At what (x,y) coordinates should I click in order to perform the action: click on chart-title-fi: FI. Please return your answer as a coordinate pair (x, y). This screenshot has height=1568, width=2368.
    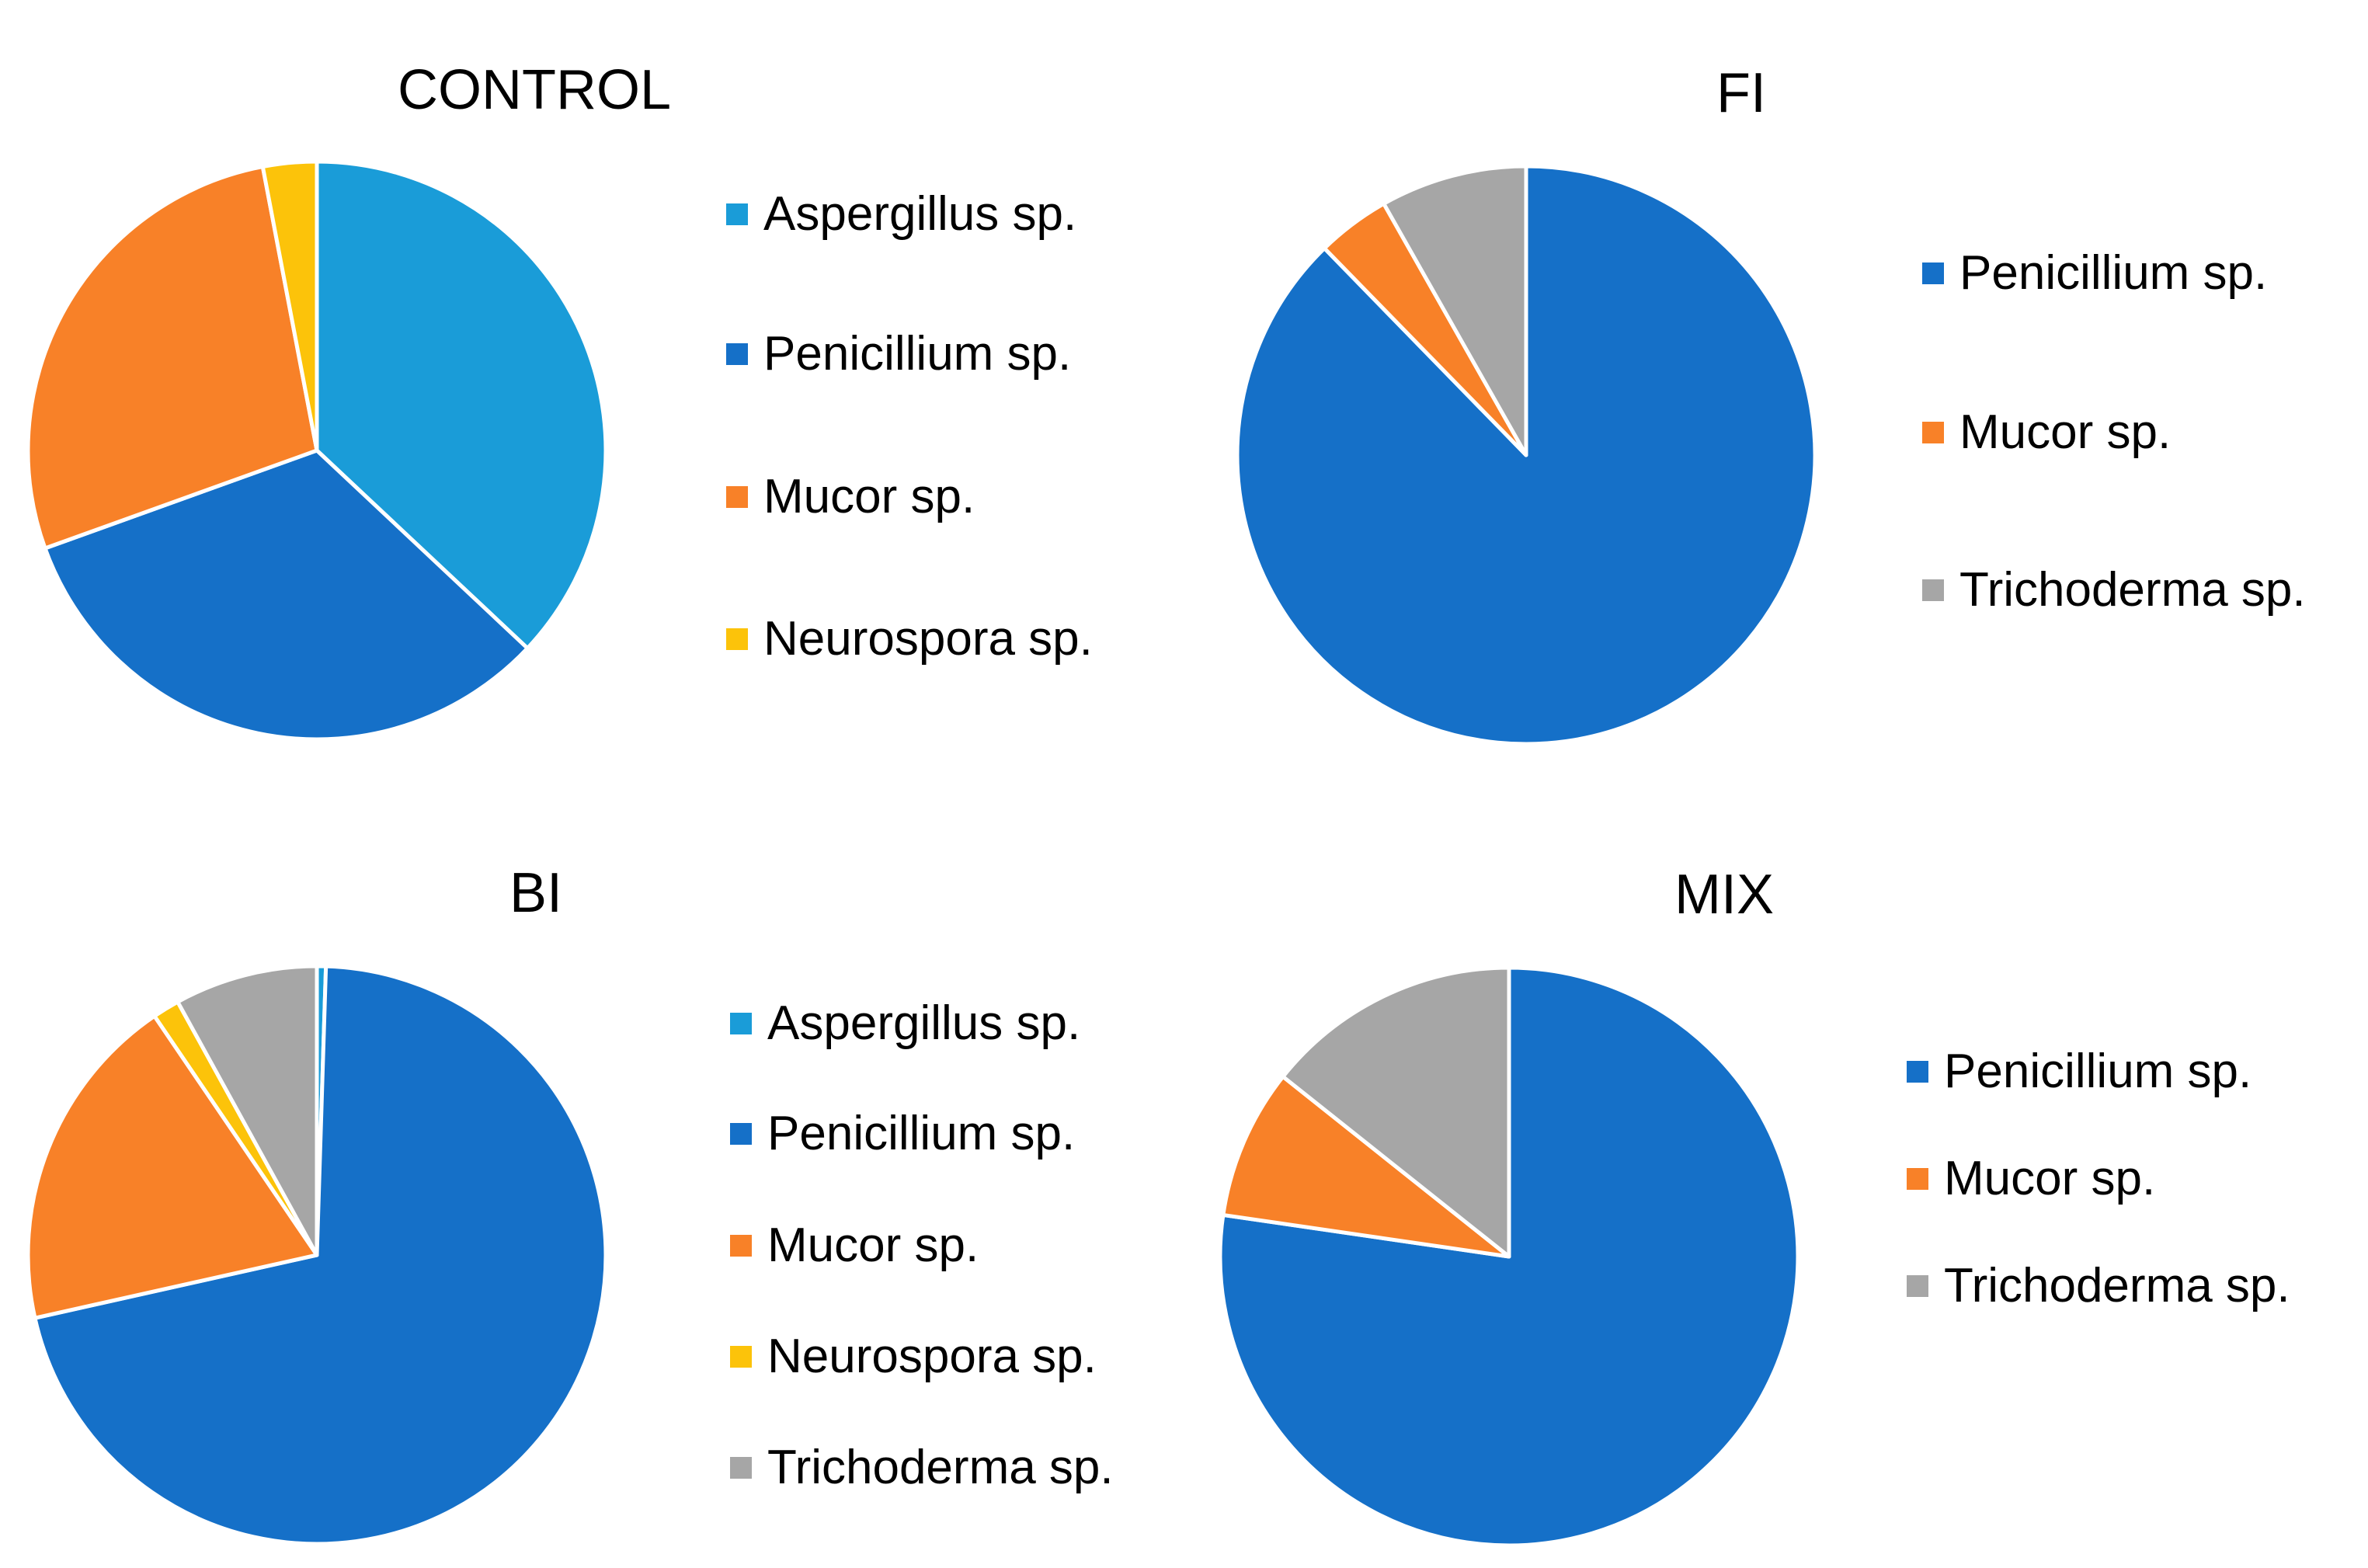
    Looking at the image, I should click on (1741, 93).